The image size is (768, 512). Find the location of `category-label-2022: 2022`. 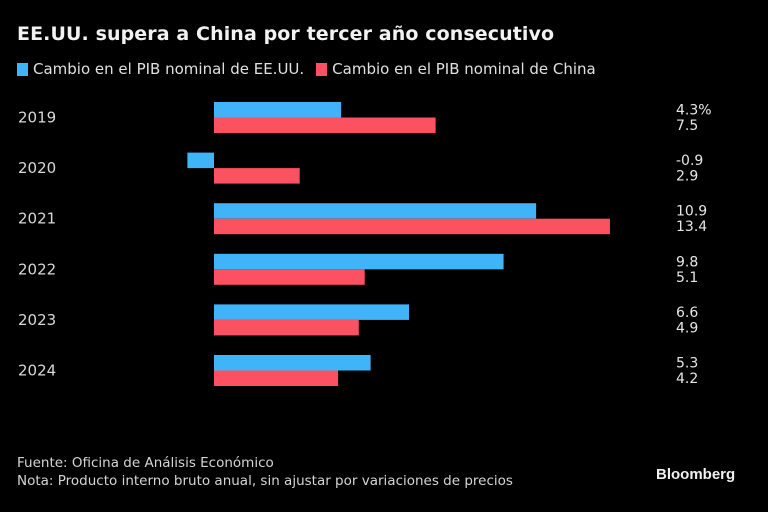

category-label-2022: 2022 is located at coordinates (37, 269).